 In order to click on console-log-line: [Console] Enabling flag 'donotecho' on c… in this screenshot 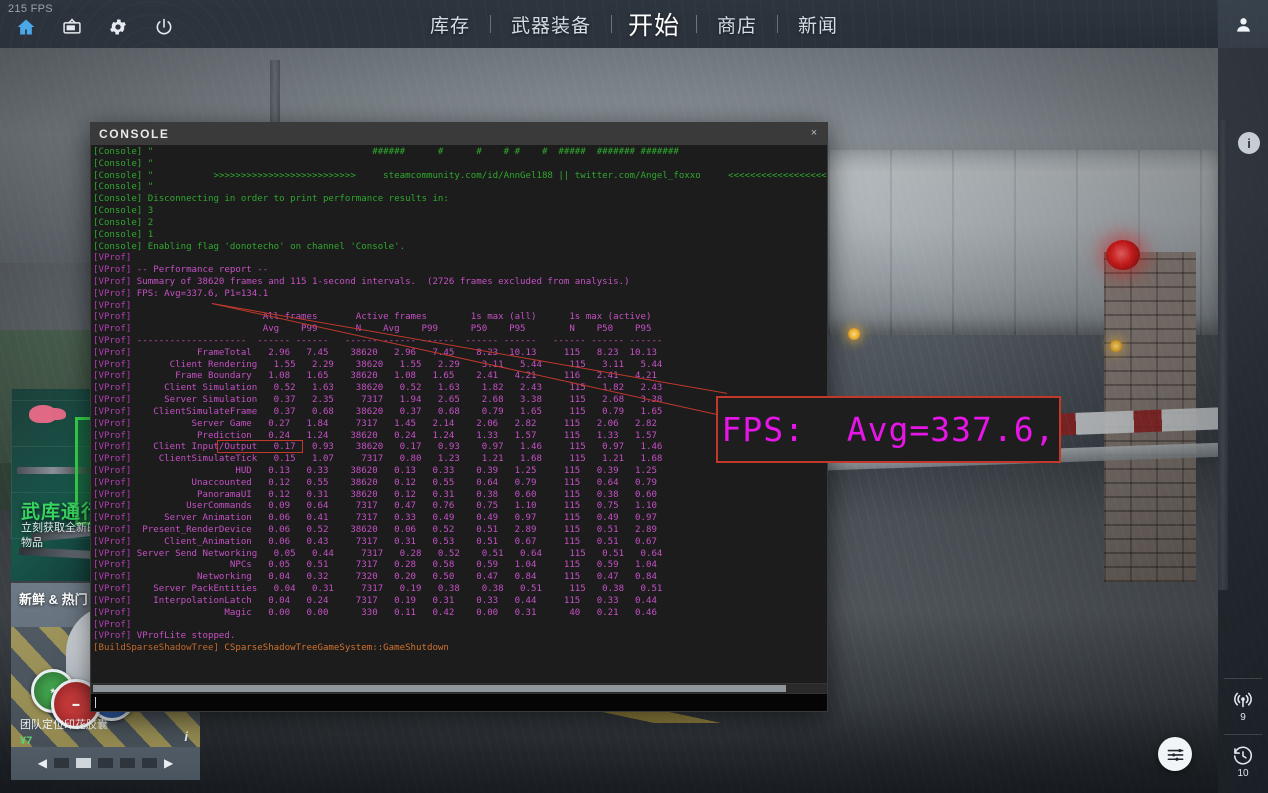, I will do `click(460, 248)`.